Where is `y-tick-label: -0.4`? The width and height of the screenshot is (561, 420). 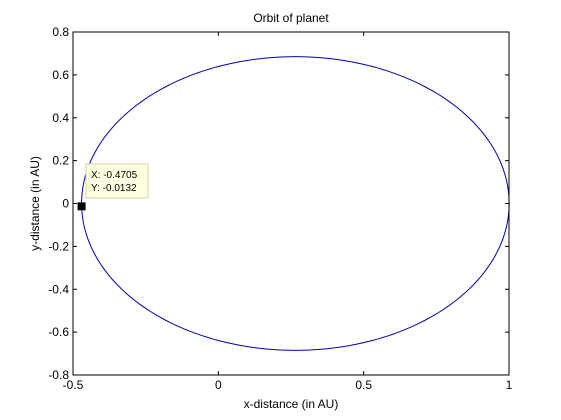
y-tick-label: -0.4 is located at coordinates (58, 289).